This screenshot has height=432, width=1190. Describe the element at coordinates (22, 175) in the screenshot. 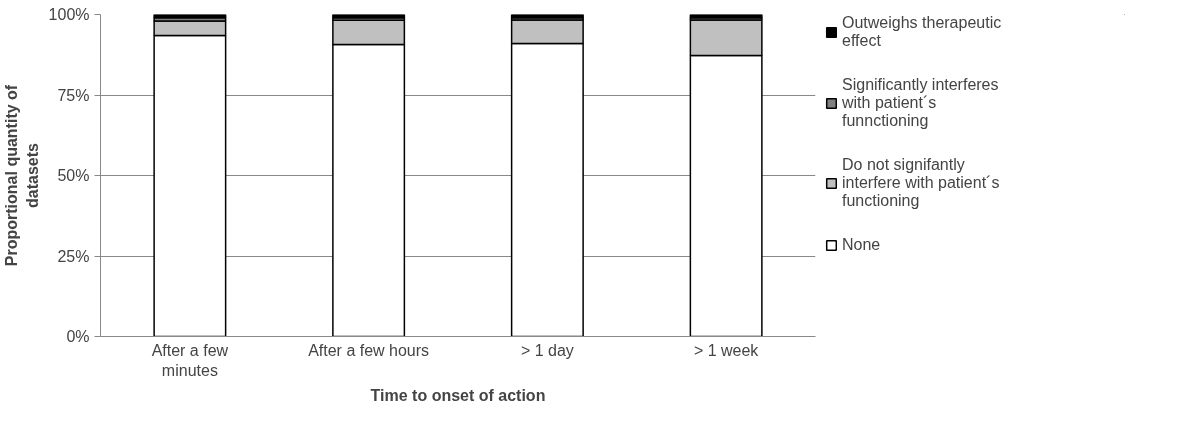

I see `y-axis-title: Proportional quantity of datasets` at that location.